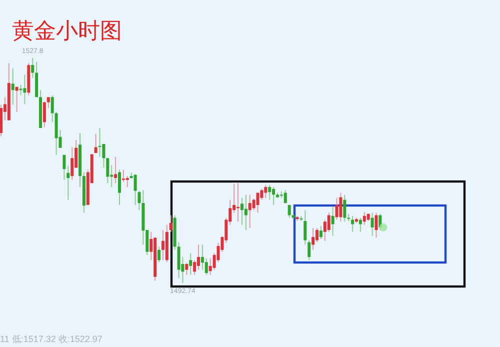  I want to click on annotation: 11 低:1517.32 收:1522.97, so click(51, 339).